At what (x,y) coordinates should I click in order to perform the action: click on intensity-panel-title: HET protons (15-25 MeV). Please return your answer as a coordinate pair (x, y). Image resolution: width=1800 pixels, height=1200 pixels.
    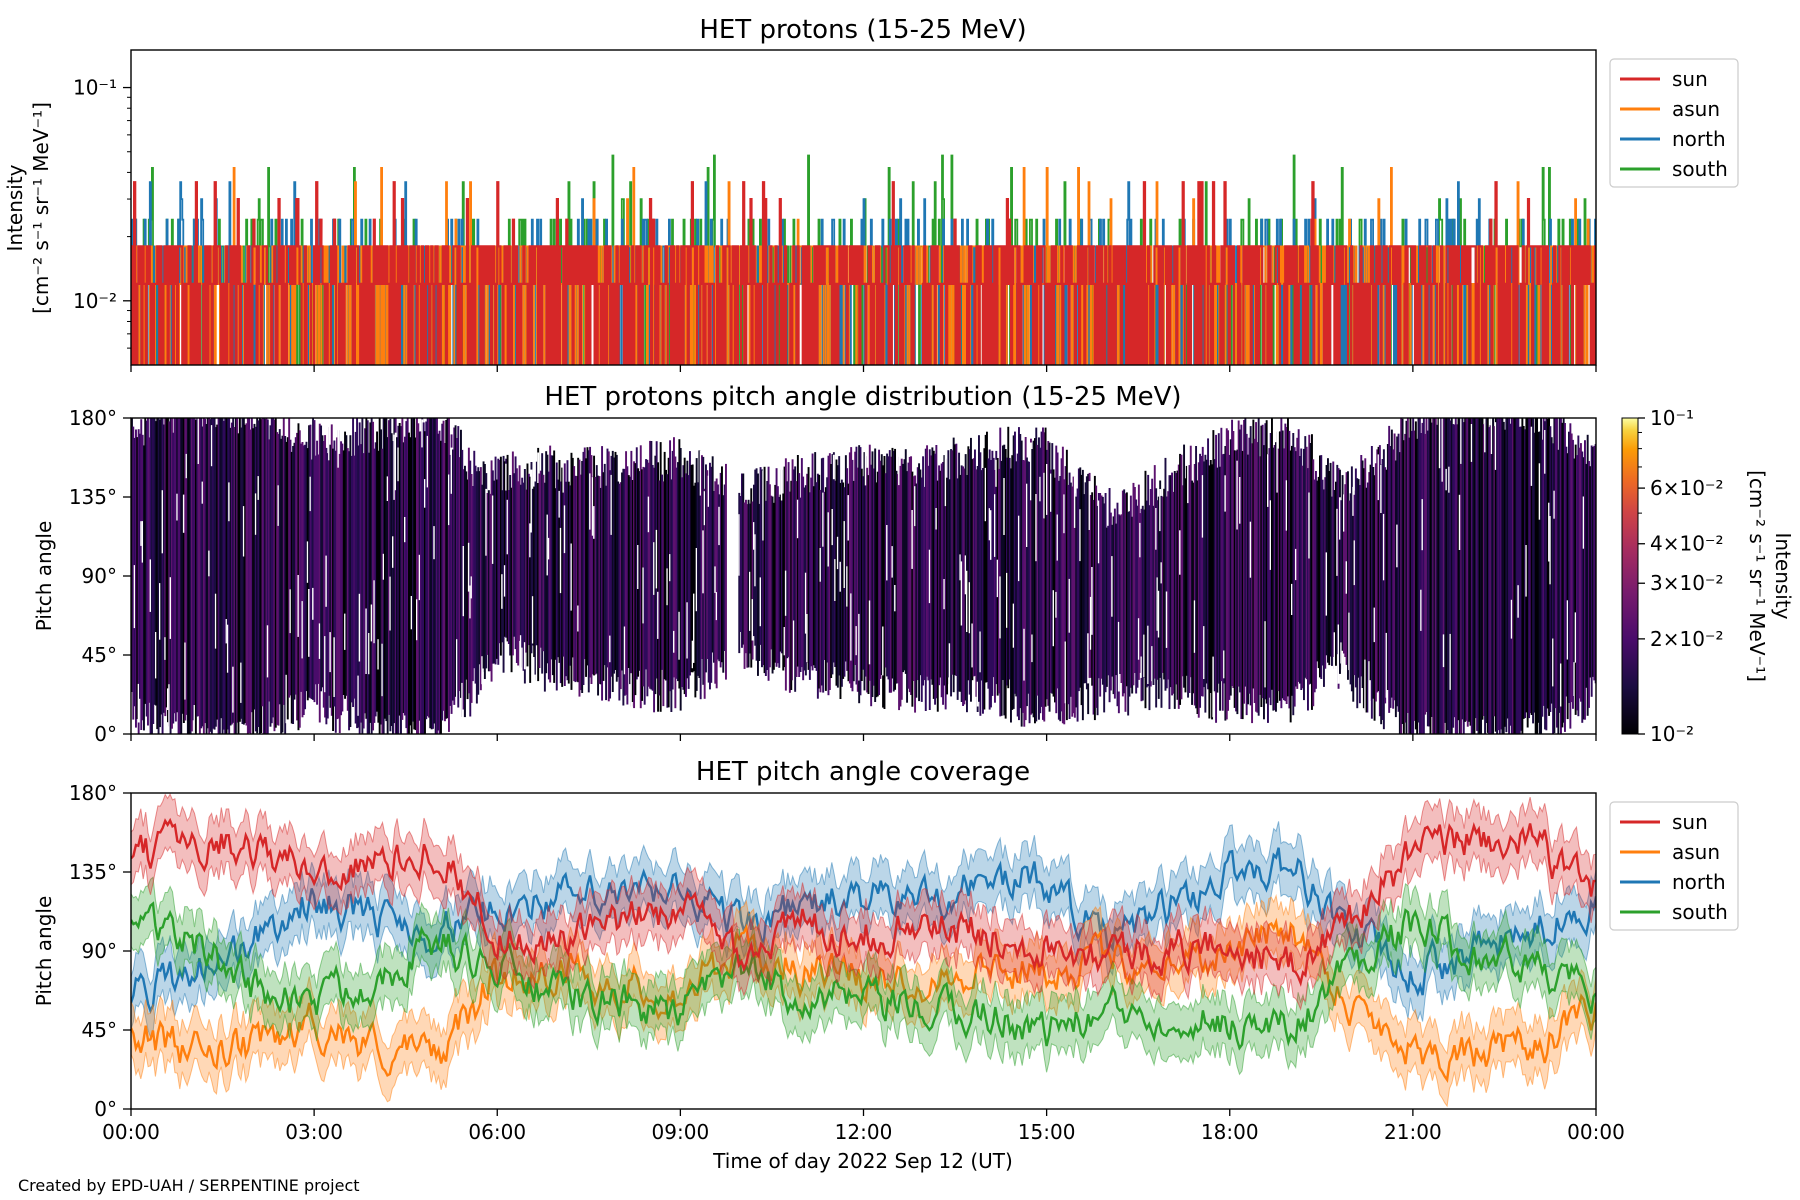
    Looking at the image, I should click on (862, 30).